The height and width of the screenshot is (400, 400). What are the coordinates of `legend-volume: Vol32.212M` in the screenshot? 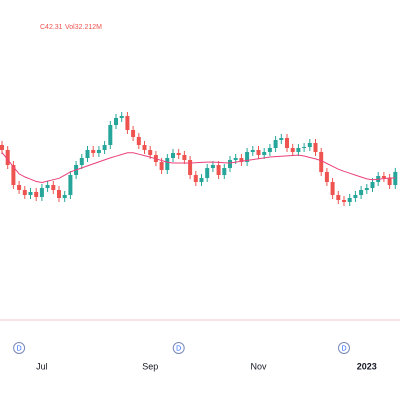 It's located at (83, 27).